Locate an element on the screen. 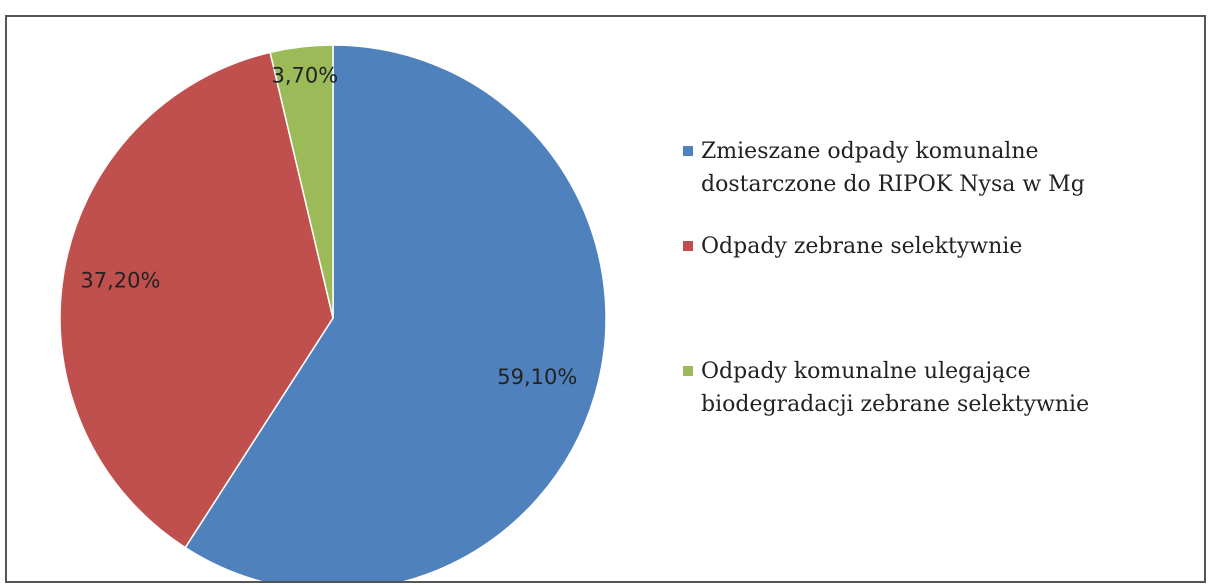  legend-label: Odpady zebrane selektywnie is located at coordinates (862, 246).